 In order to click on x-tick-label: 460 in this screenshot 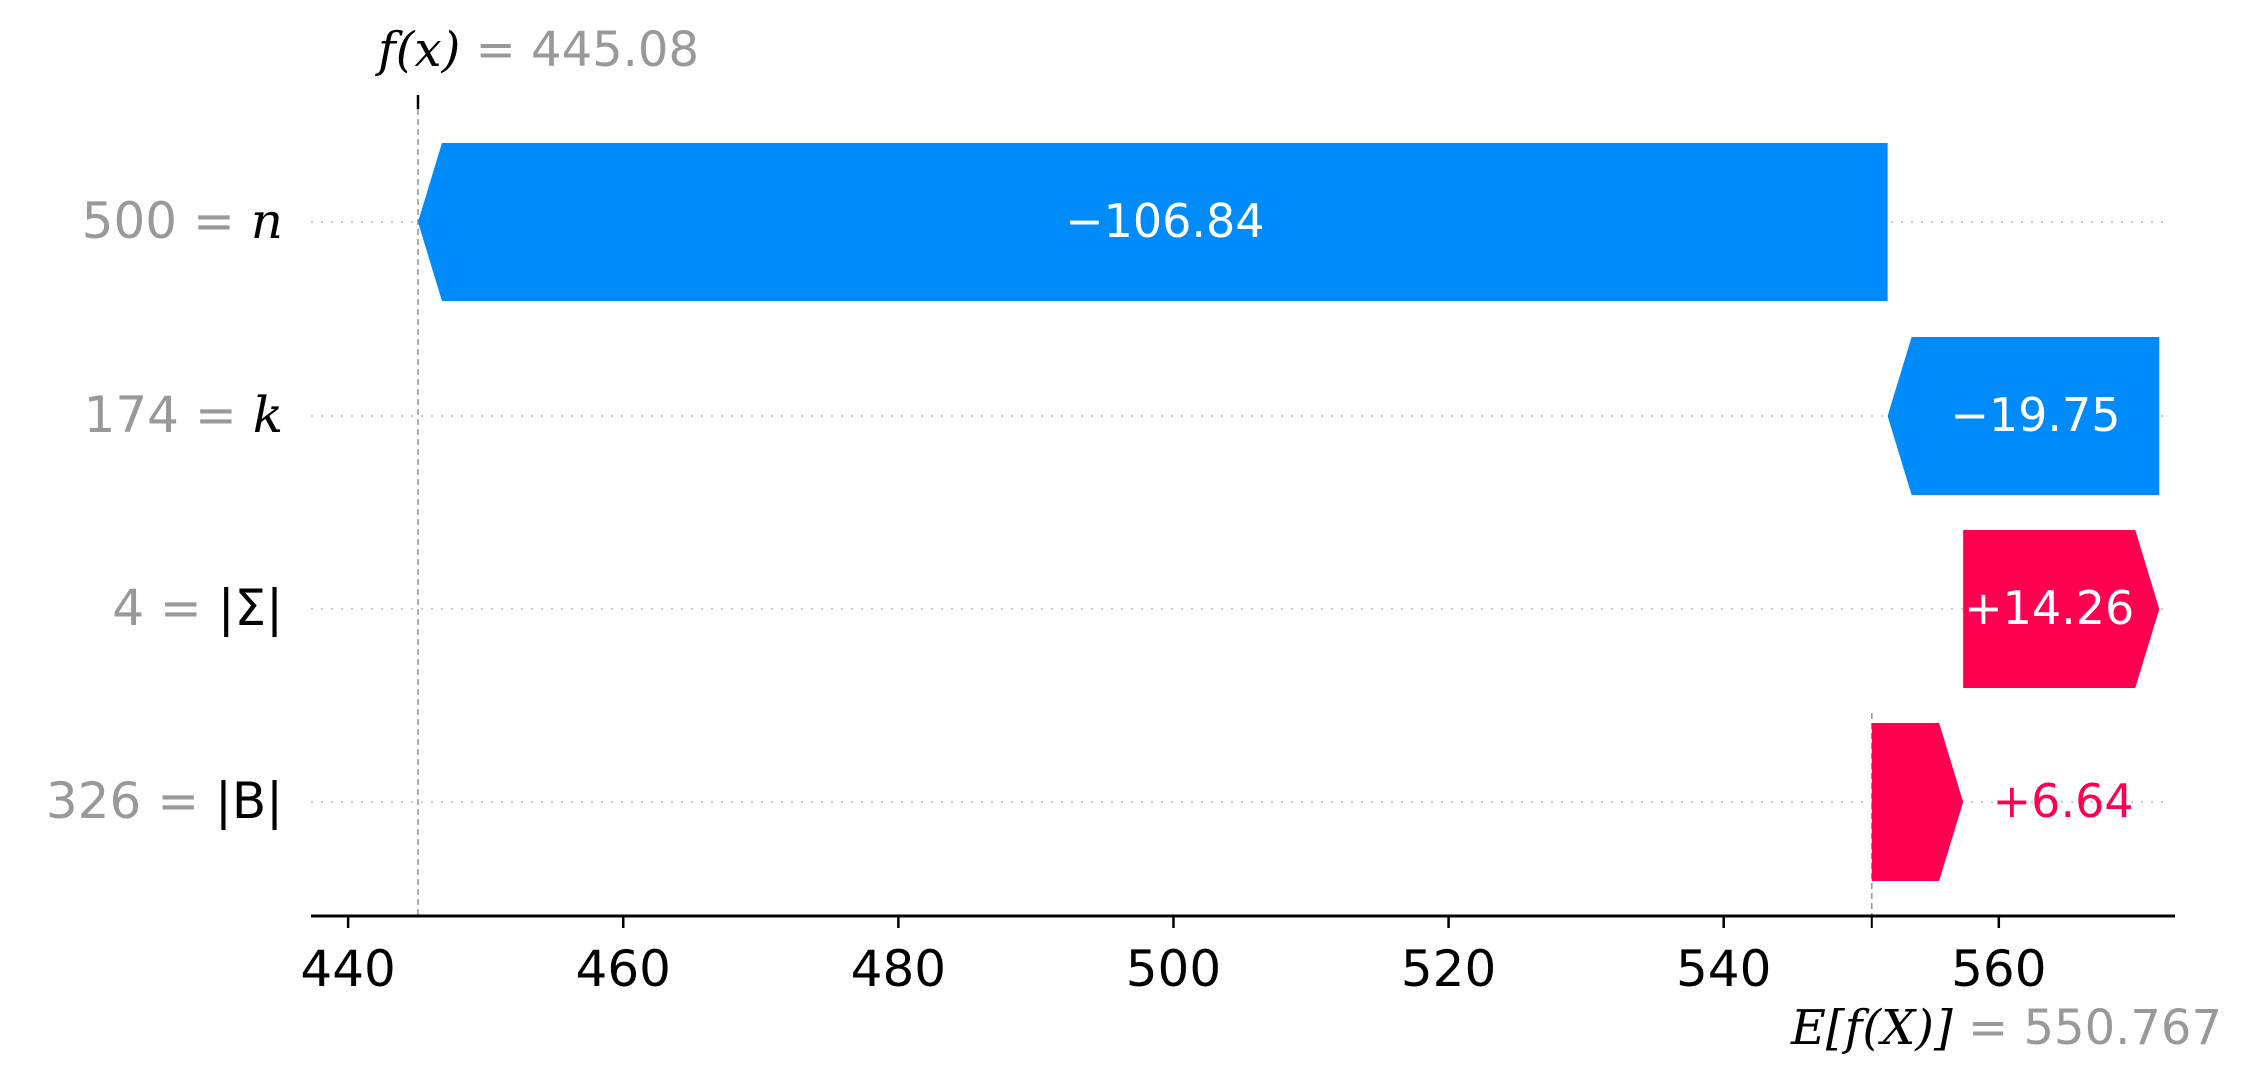, I will do `click(623, 969)`.